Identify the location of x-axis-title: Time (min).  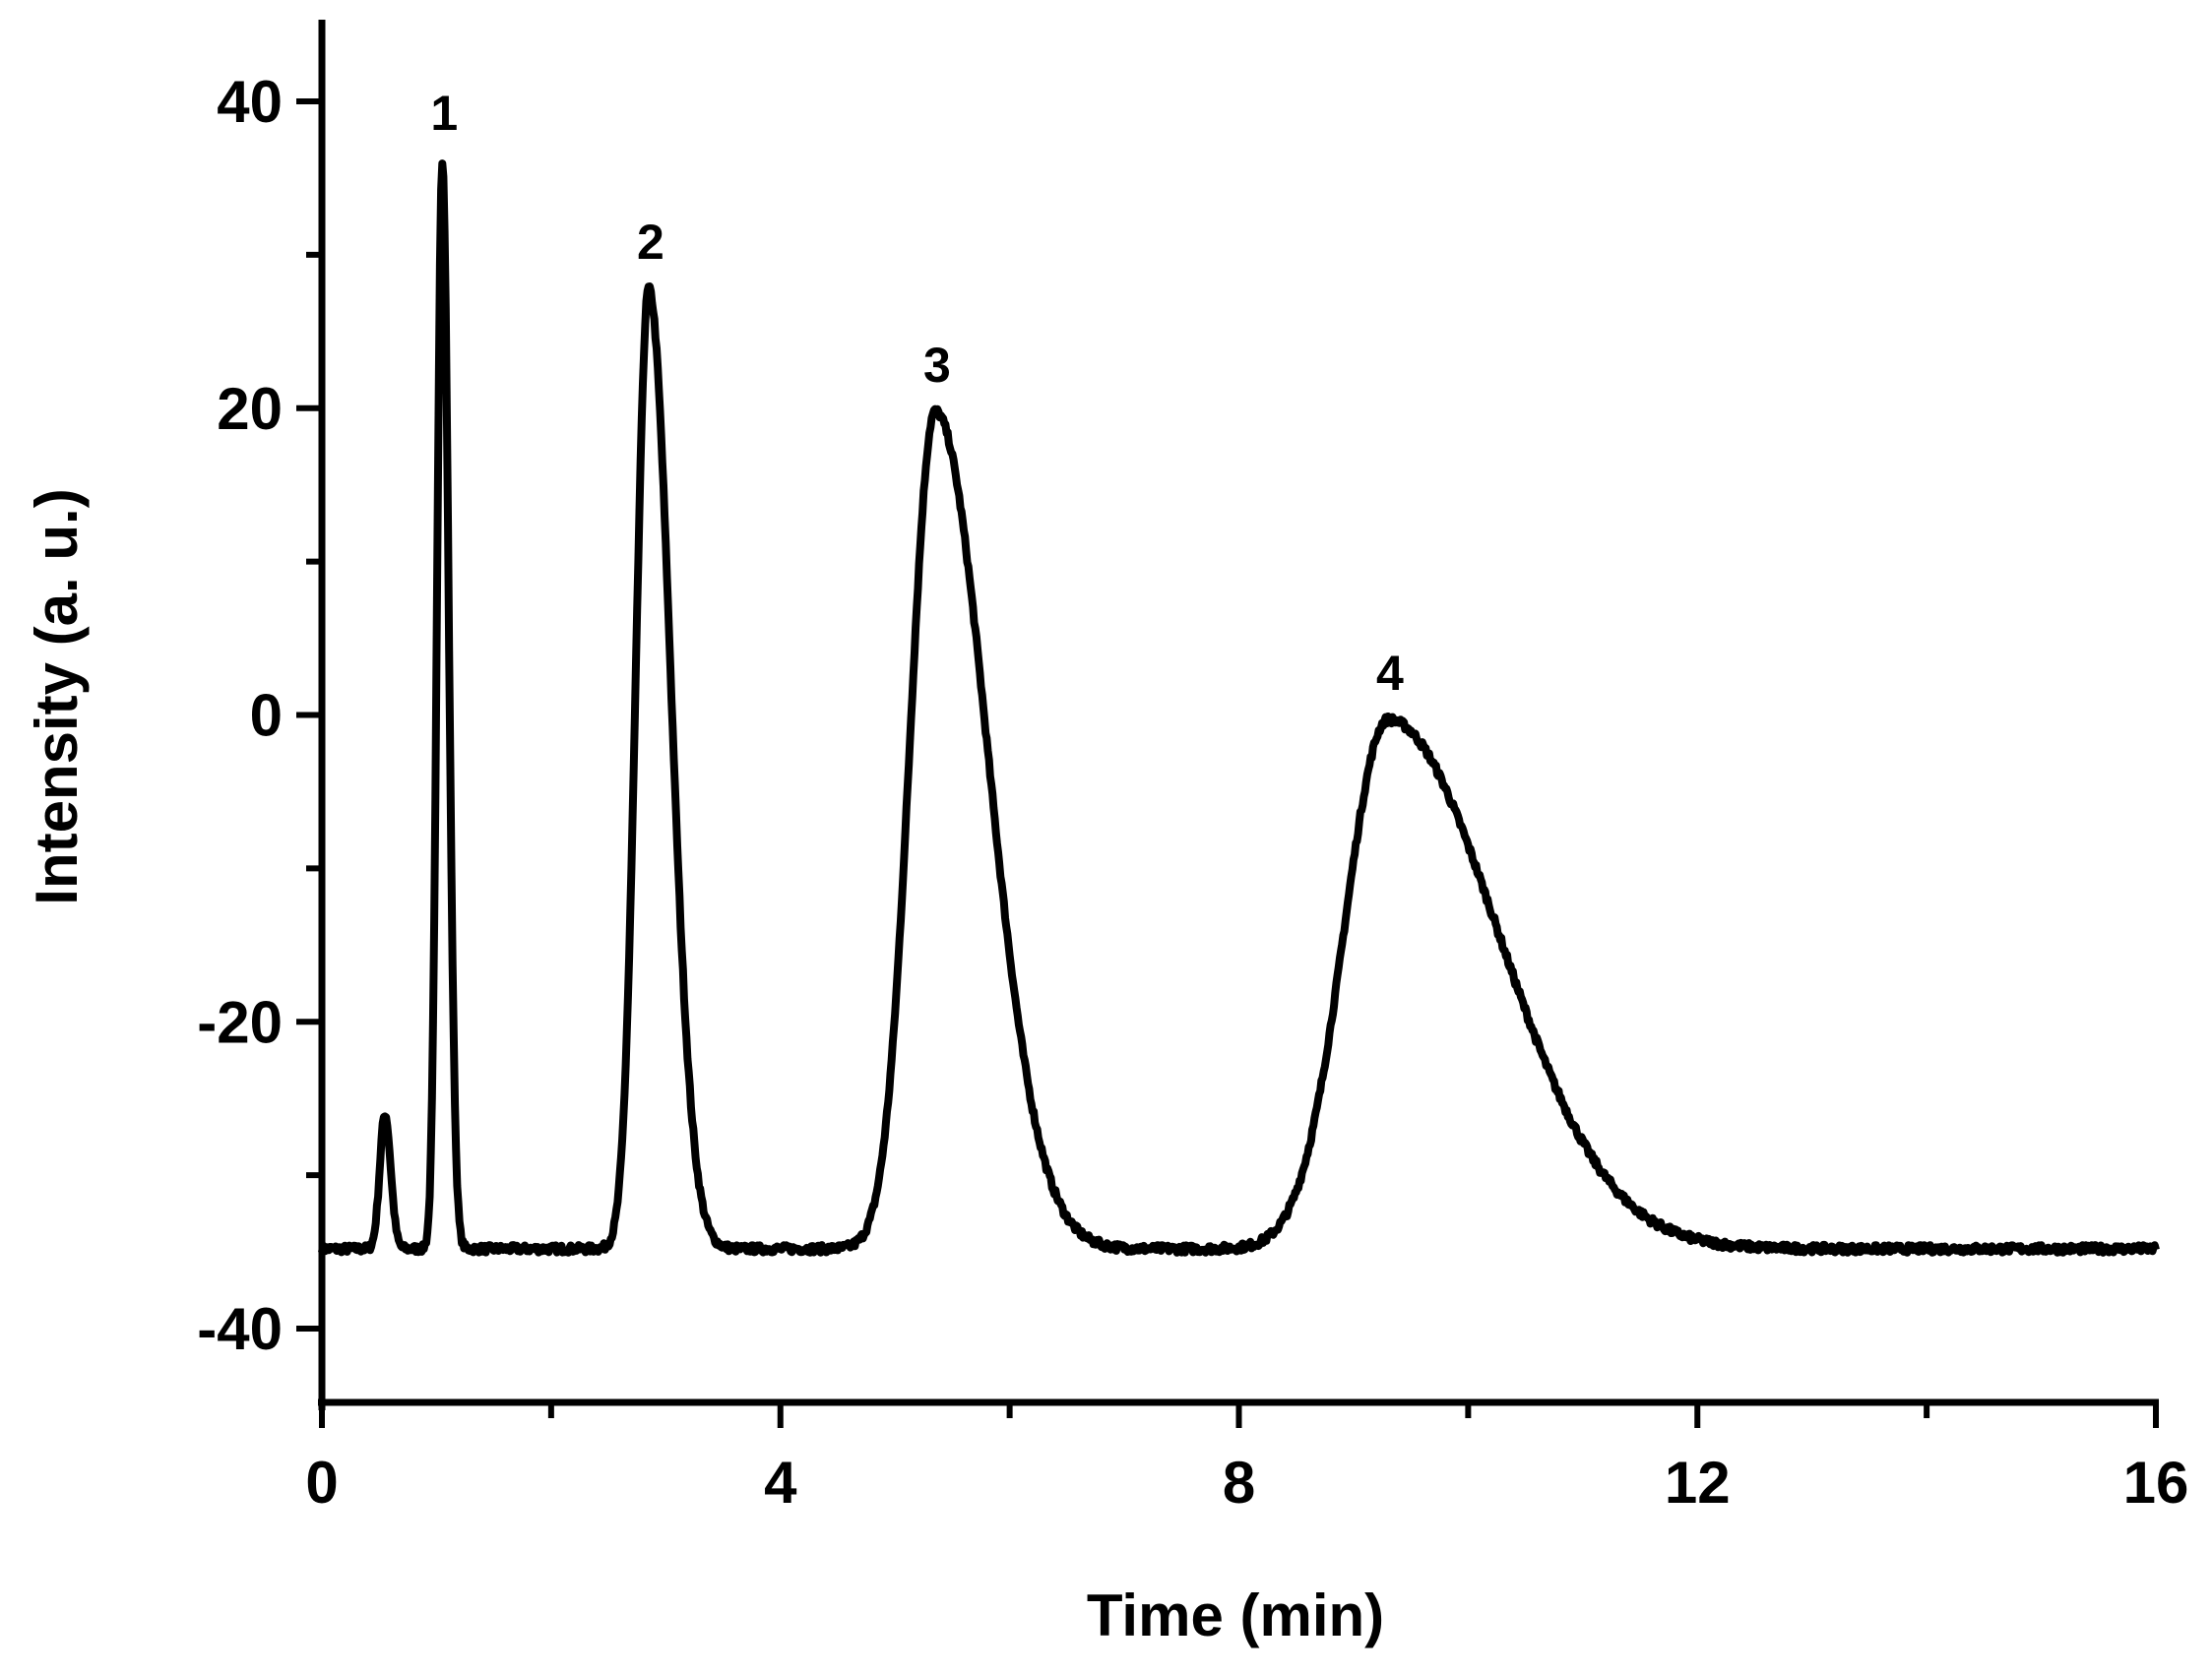
(1236, 1616).